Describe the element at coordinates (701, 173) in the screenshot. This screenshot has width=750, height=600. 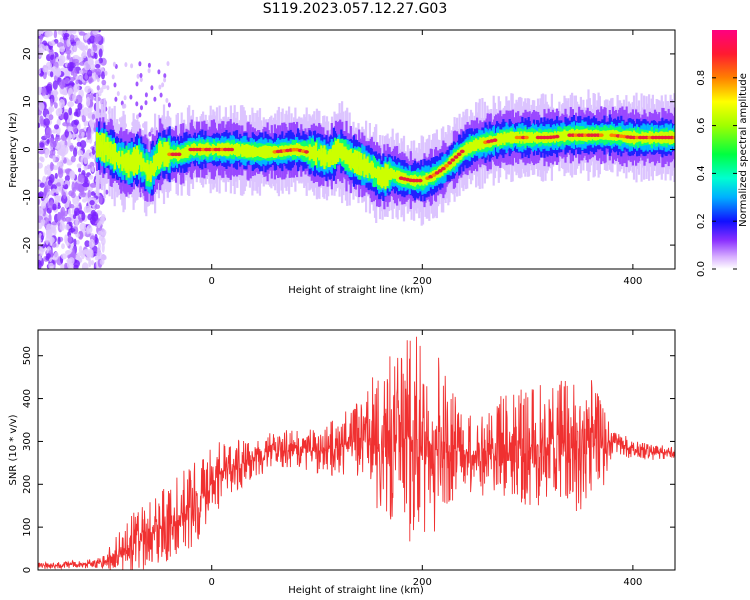
I see `colorbar-tick-label: 0.4` at that location.